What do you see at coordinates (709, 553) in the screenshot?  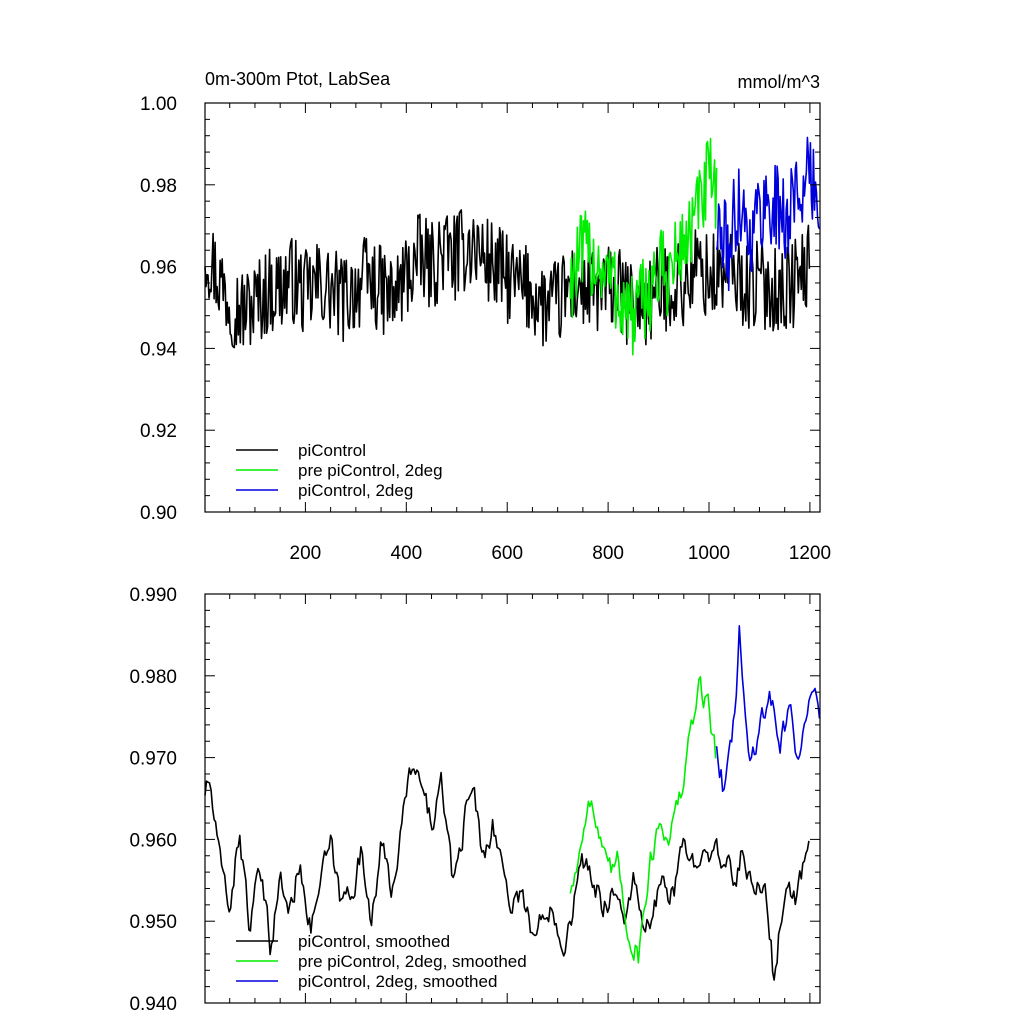 I see `x-tick-label: 1000` at bounding box center [709, 553].